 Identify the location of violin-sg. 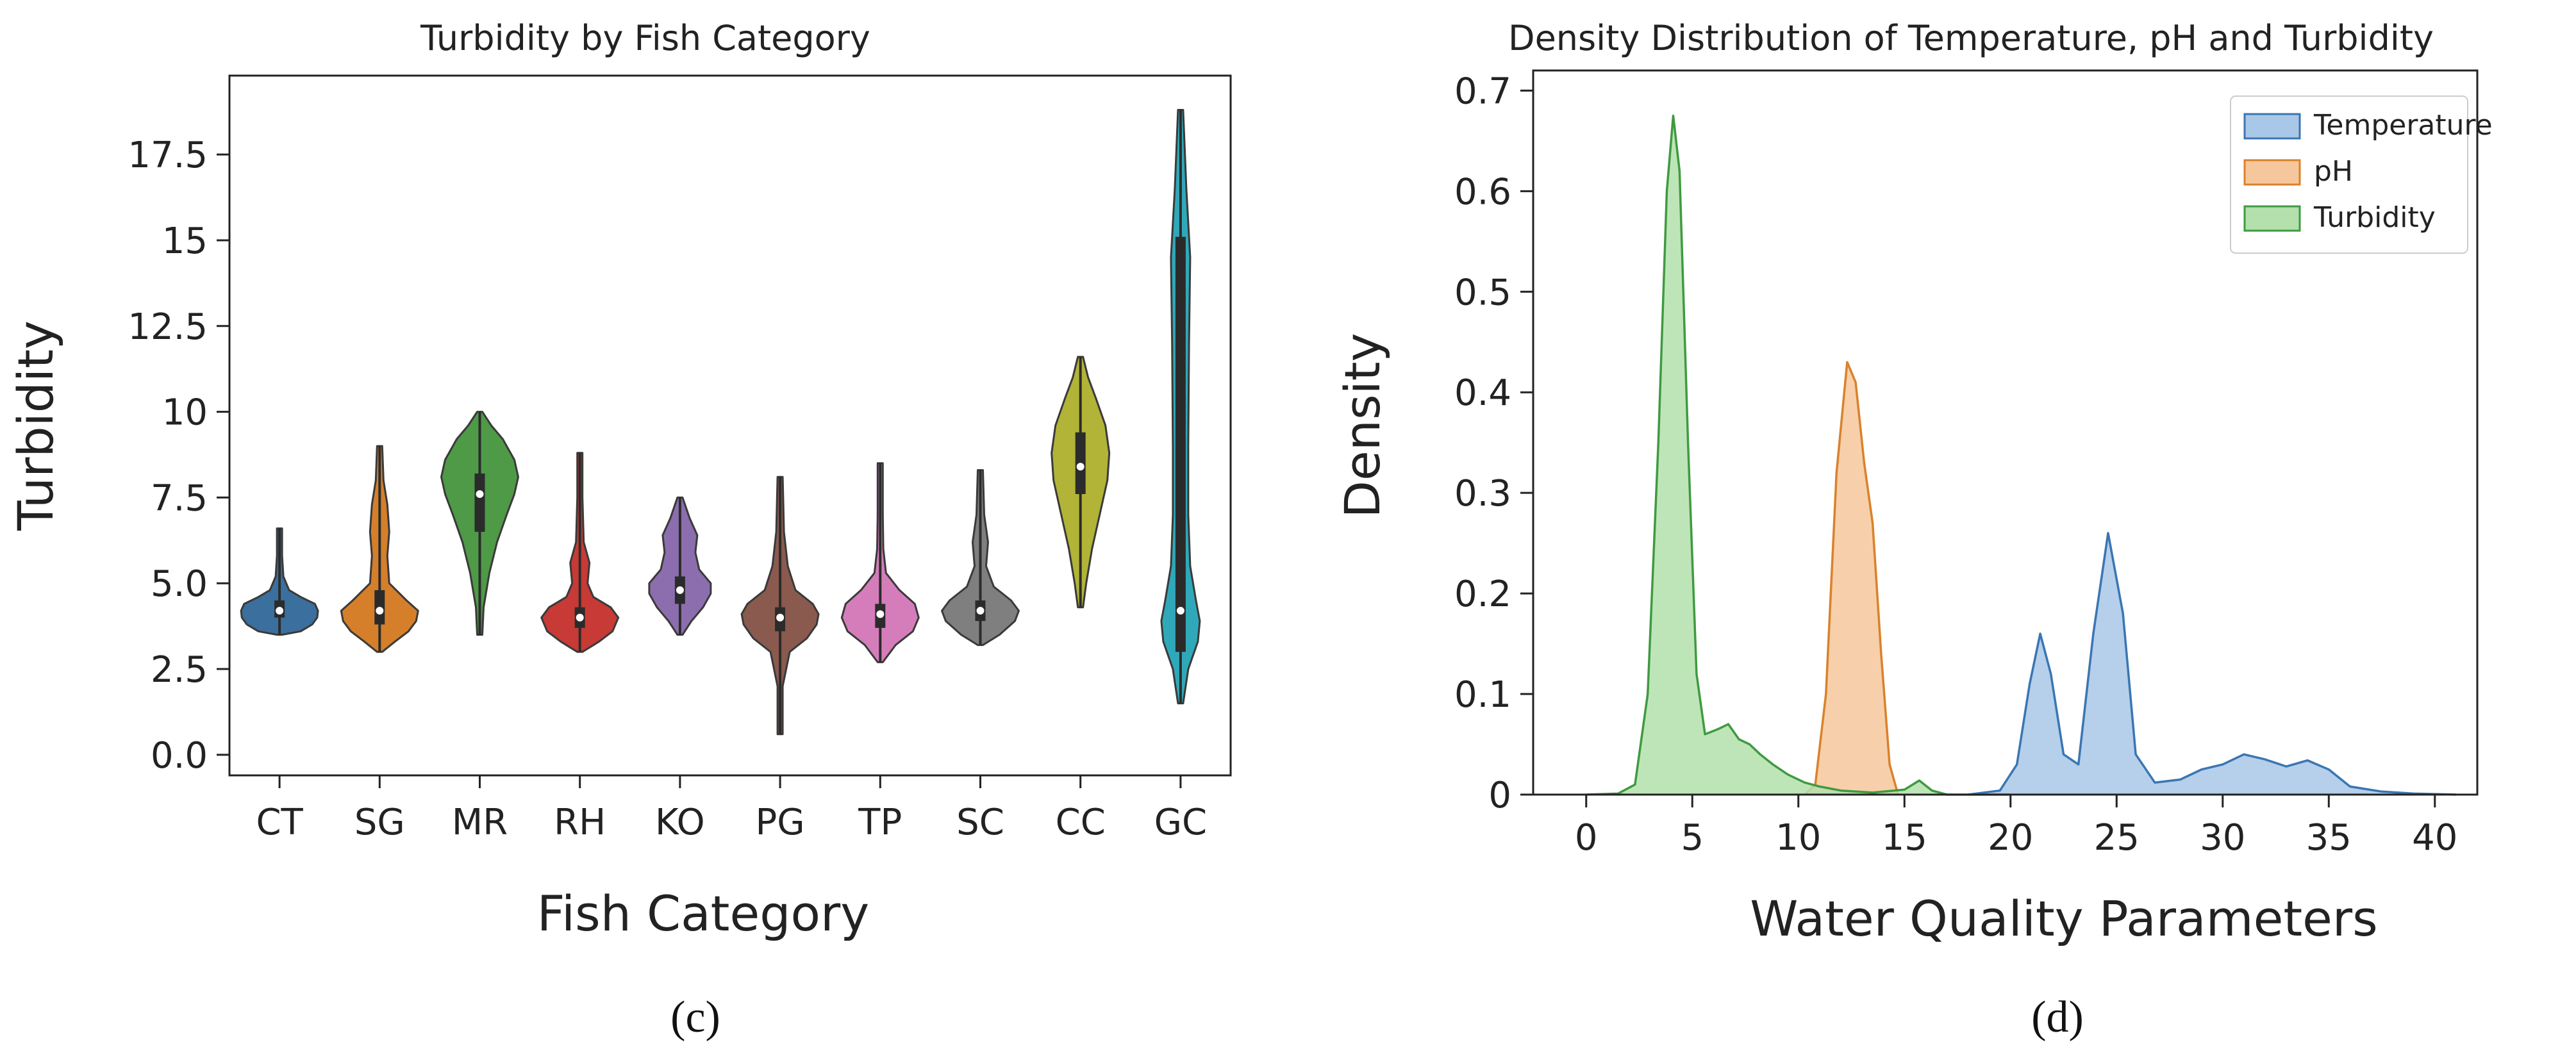
(379, 549).